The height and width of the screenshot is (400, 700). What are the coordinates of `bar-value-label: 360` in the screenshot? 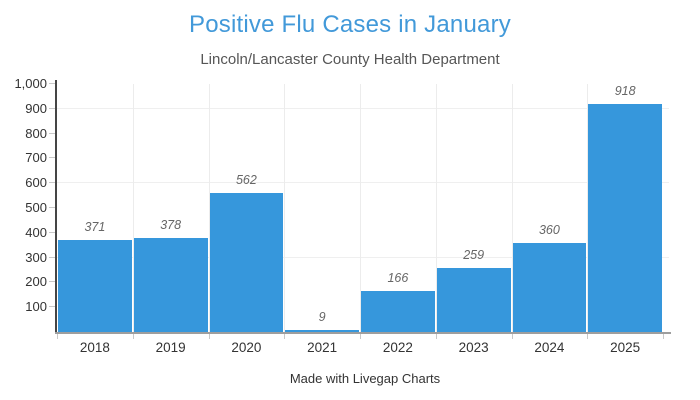 It's located at (549, 229).